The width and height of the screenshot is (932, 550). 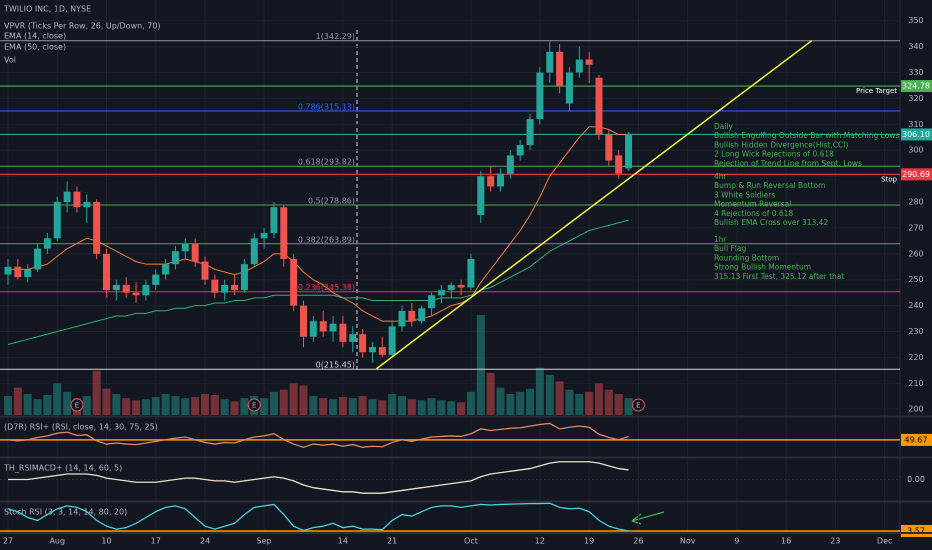 I want to click on note-line: Bullish Hidden Divergence(Hist,CCI), so click(x=781, y=144).